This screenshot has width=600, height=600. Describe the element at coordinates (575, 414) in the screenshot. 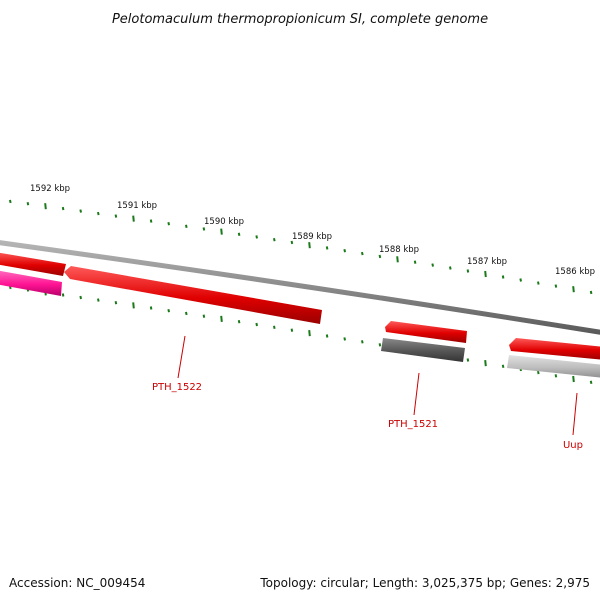

I see `callout-line-uup` at that location.